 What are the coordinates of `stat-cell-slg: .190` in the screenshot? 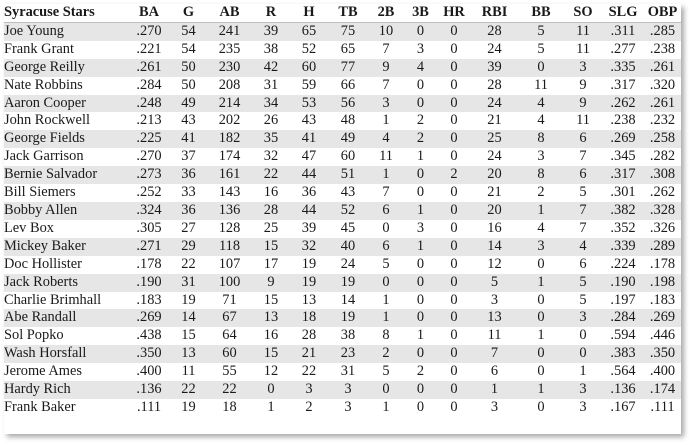 It's located at (623, 281).